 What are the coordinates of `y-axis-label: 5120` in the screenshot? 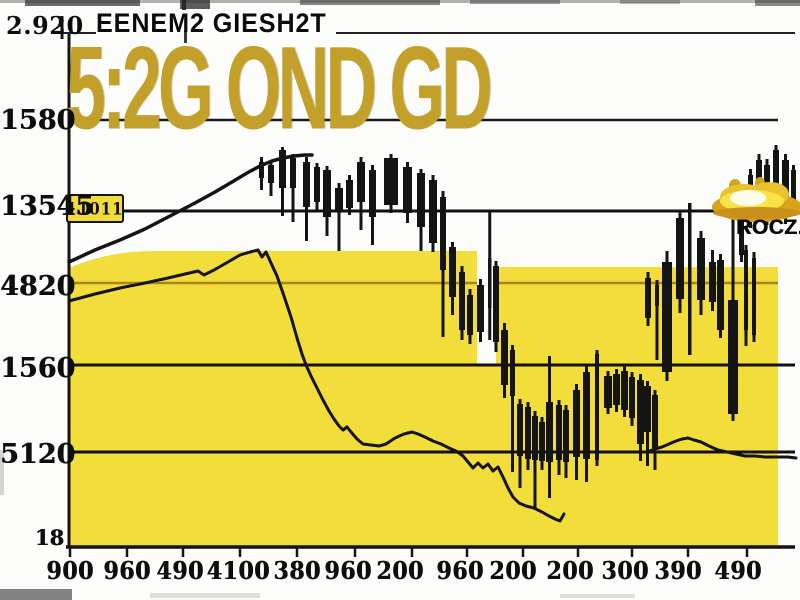 It's located at (38, 454).